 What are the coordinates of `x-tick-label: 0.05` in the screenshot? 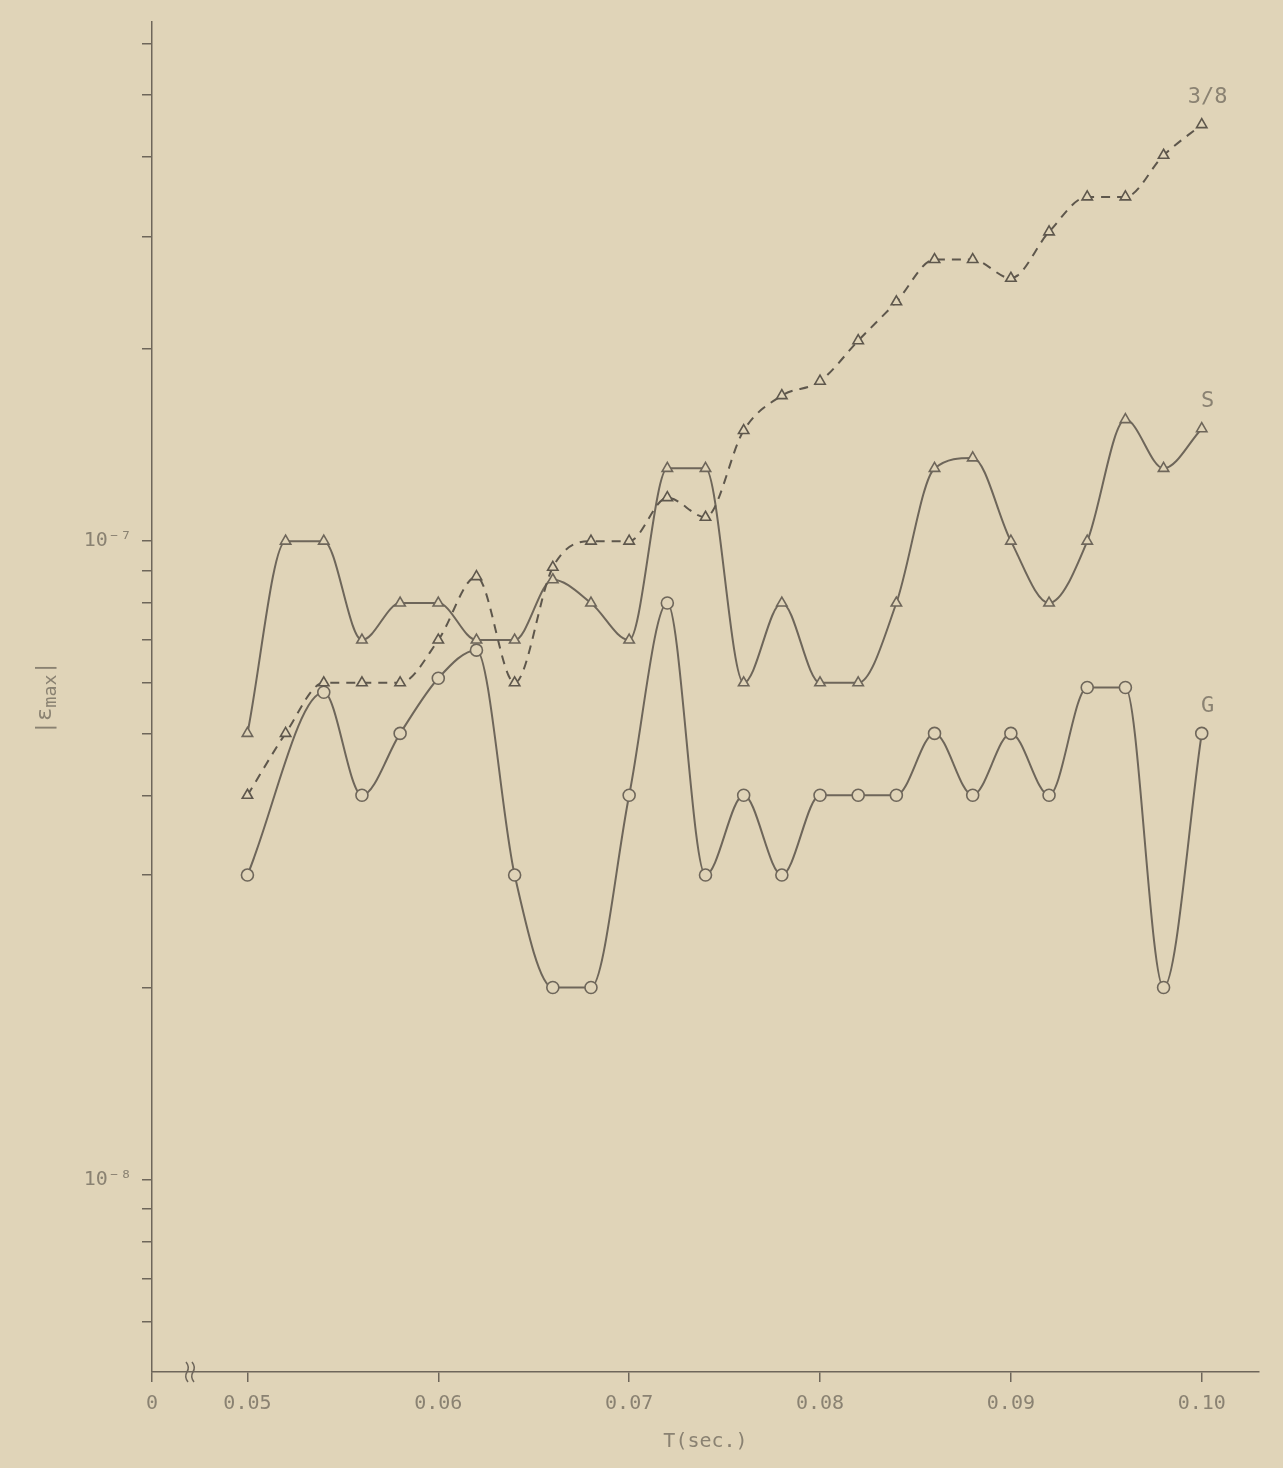 It's located at (247, 1402).